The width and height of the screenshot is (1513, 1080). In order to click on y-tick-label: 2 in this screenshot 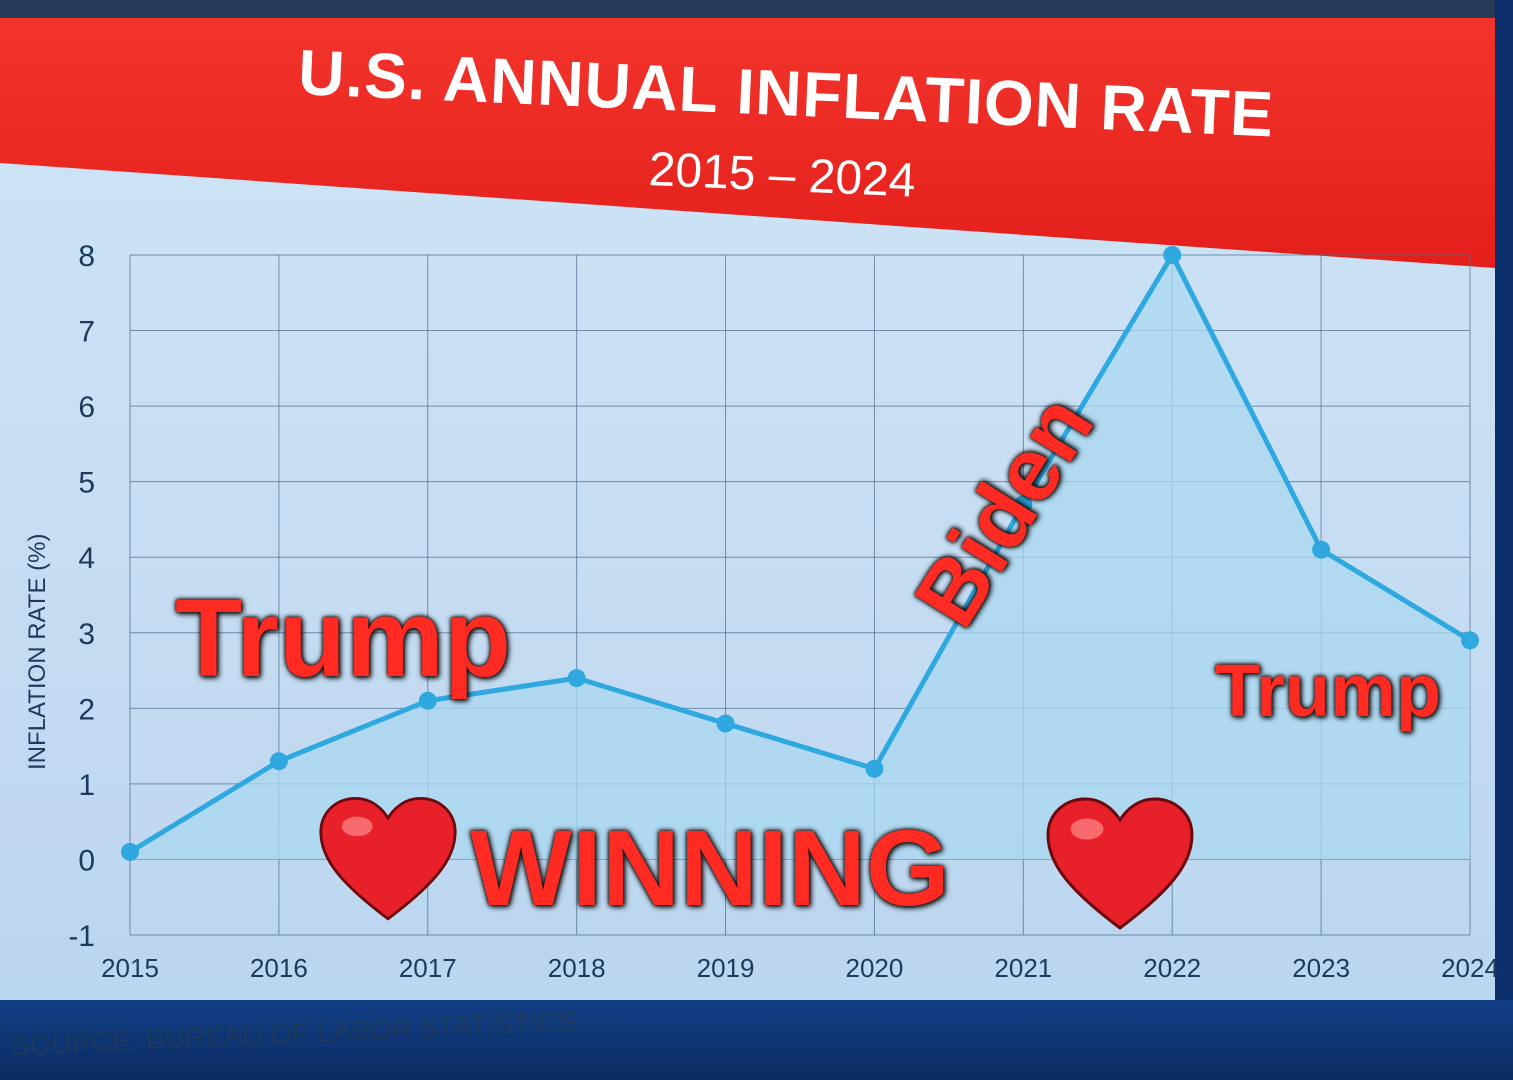, I will do `click(86, 709)`.